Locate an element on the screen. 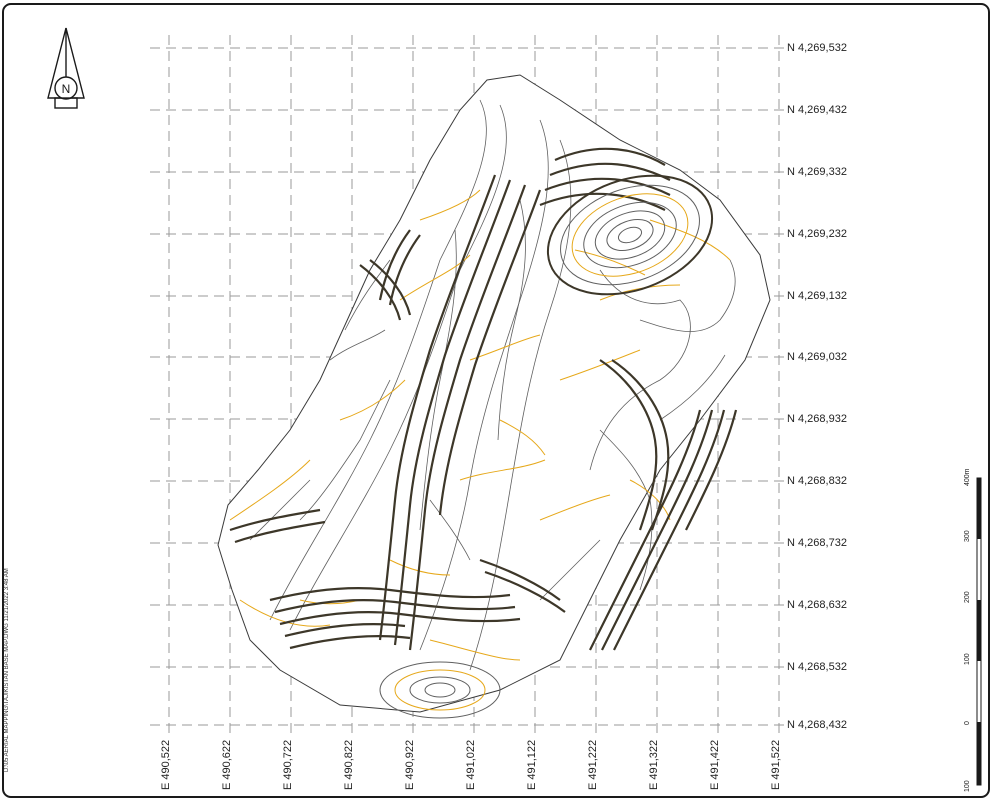 The image size is (993, 801). easting-label: E 491,322 is located at coordinates (654, 764).